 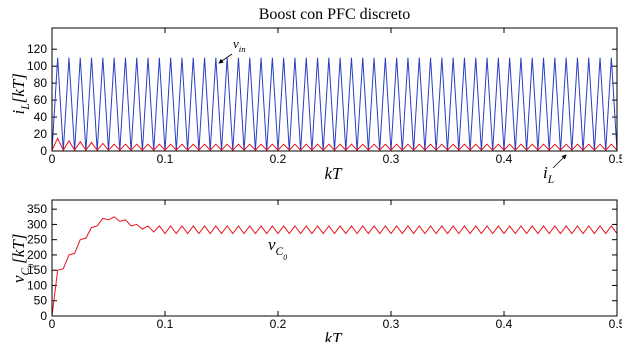 What do you see at coordinates (41, 134) in the screenshot?
I see `y-tick-label: 20` at bounding box center [41, 134].